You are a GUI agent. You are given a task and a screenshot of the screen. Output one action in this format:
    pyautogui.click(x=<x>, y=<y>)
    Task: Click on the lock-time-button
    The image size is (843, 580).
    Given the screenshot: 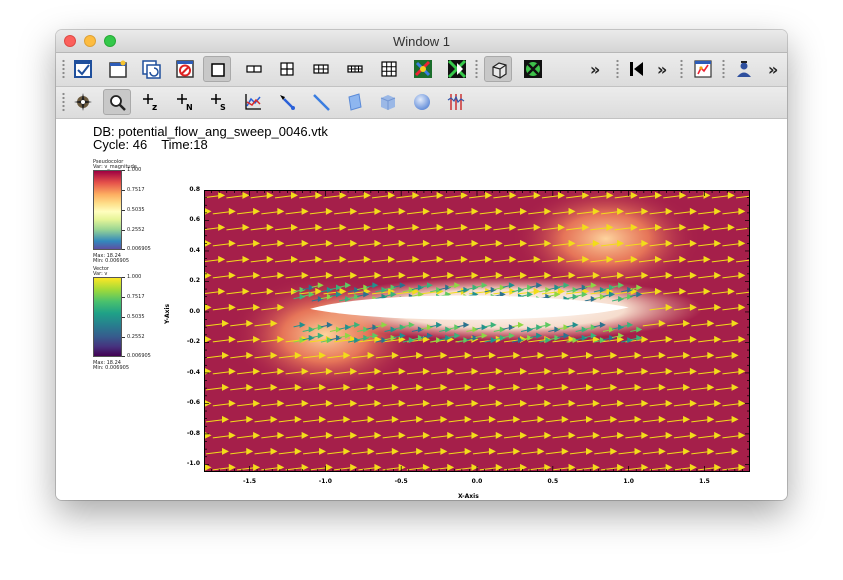 What is the action you would take?
    pyautogui.click(x=457, y=69)
    